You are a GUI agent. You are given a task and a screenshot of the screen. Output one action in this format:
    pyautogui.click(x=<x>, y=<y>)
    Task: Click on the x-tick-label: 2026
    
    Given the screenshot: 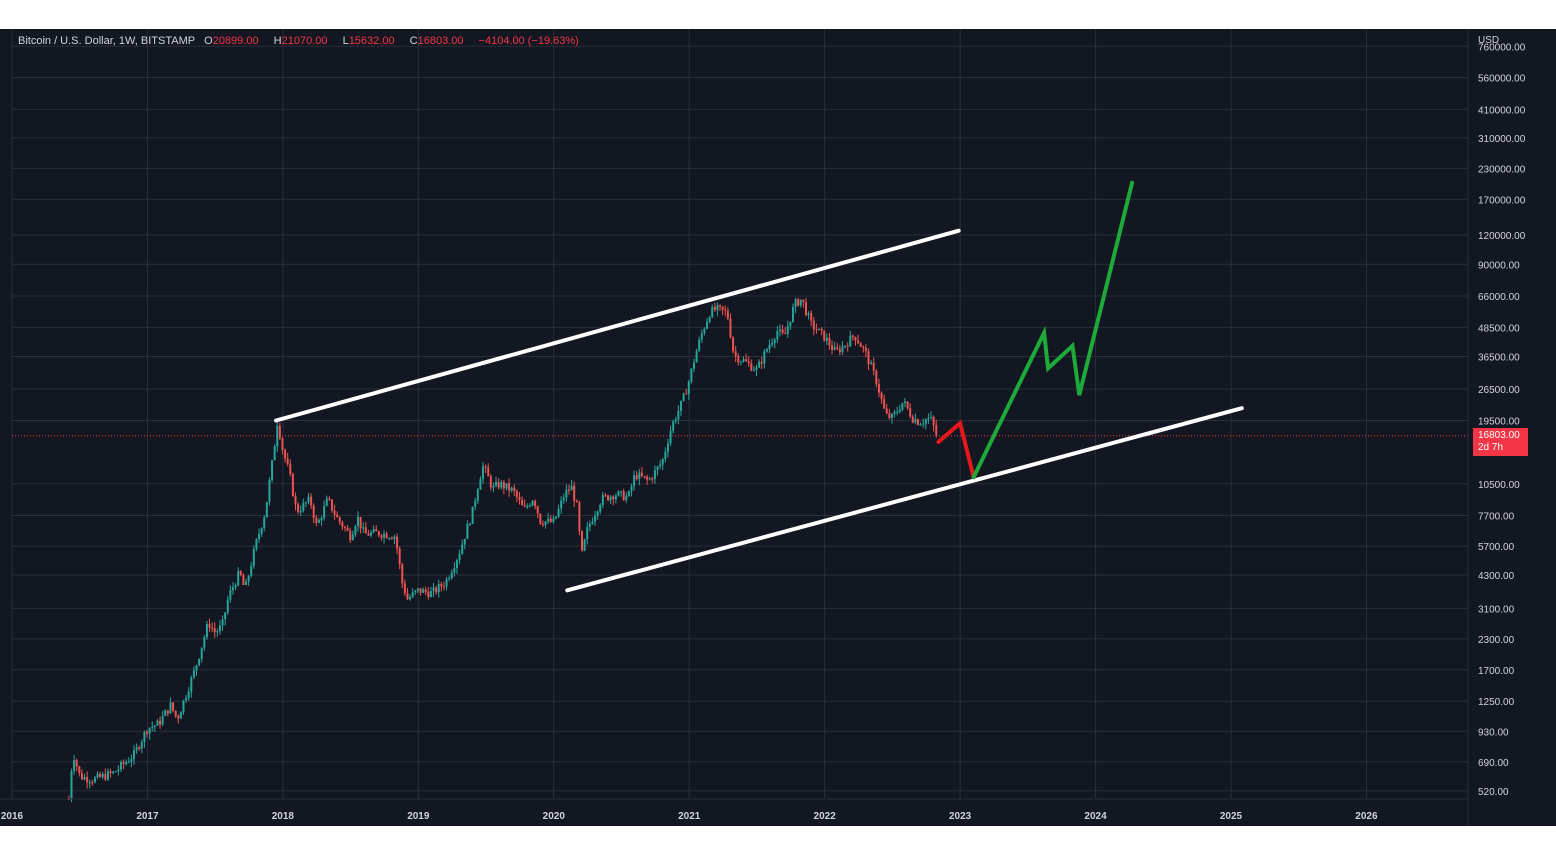 What is the action you would take?
    pyautogui.click(x=1366, y=816)
    